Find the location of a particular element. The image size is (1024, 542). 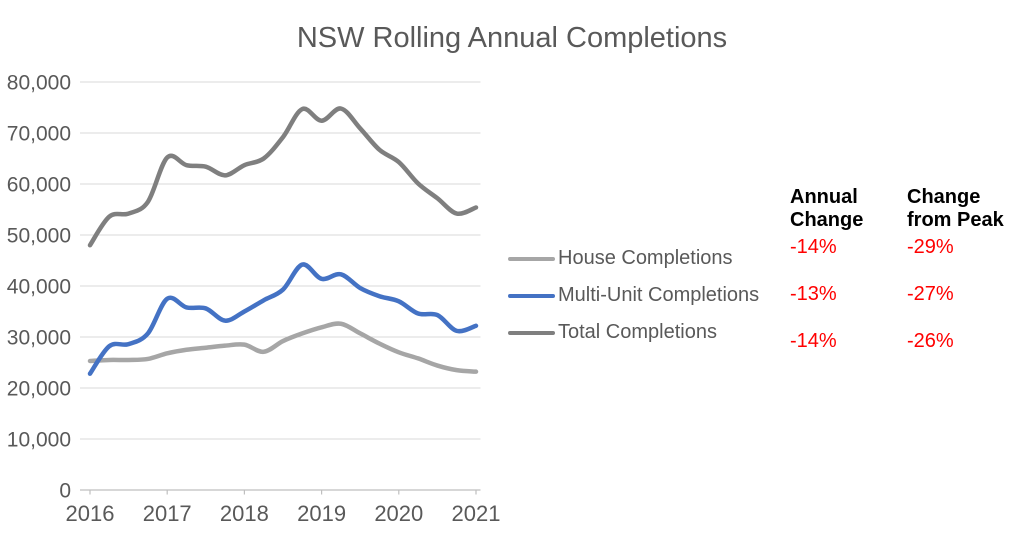

multi-unit-completions-line is located at coordinates (283, 319).